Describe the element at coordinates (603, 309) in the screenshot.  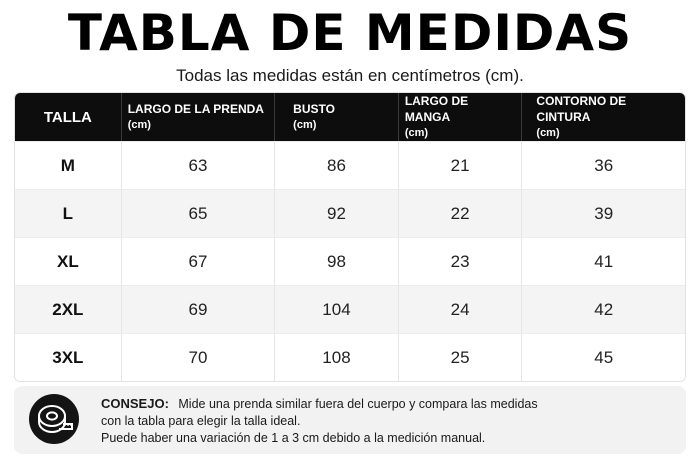
I see `value-cell: 42` at that location.